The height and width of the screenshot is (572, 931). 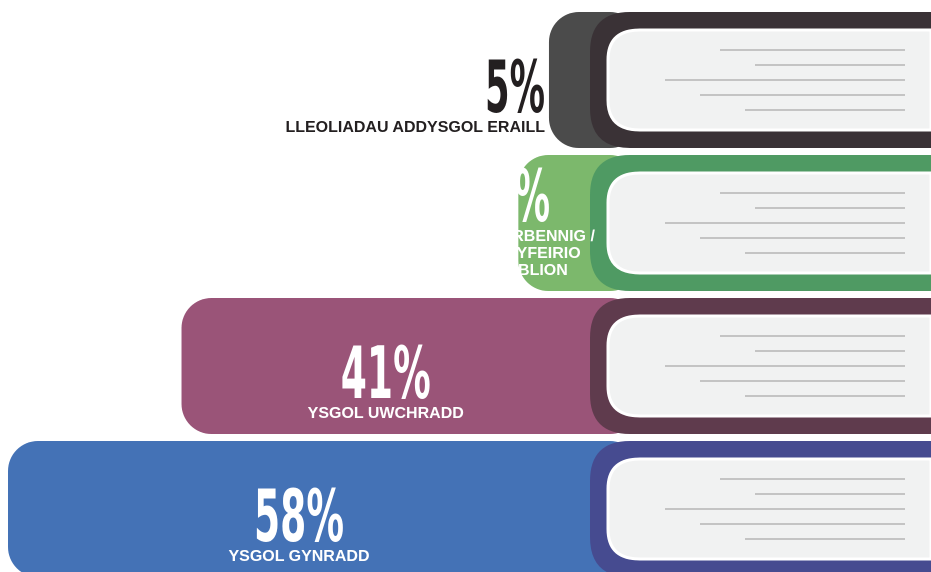 What do you see at coordinates (386, 413) in the screenshot?
I see `category-label: YSGOL UWCHRADD` at bounding box center [386, 413].